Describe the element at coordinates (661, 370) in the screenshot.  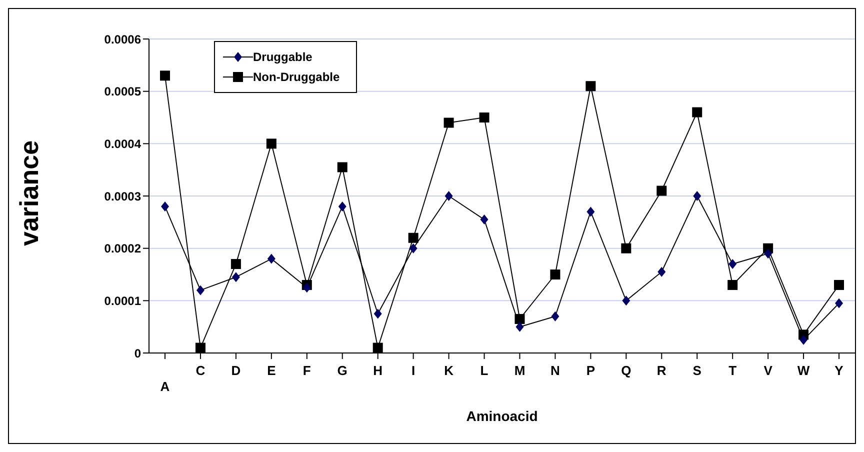
I see `x-tick-label: R` at that location.